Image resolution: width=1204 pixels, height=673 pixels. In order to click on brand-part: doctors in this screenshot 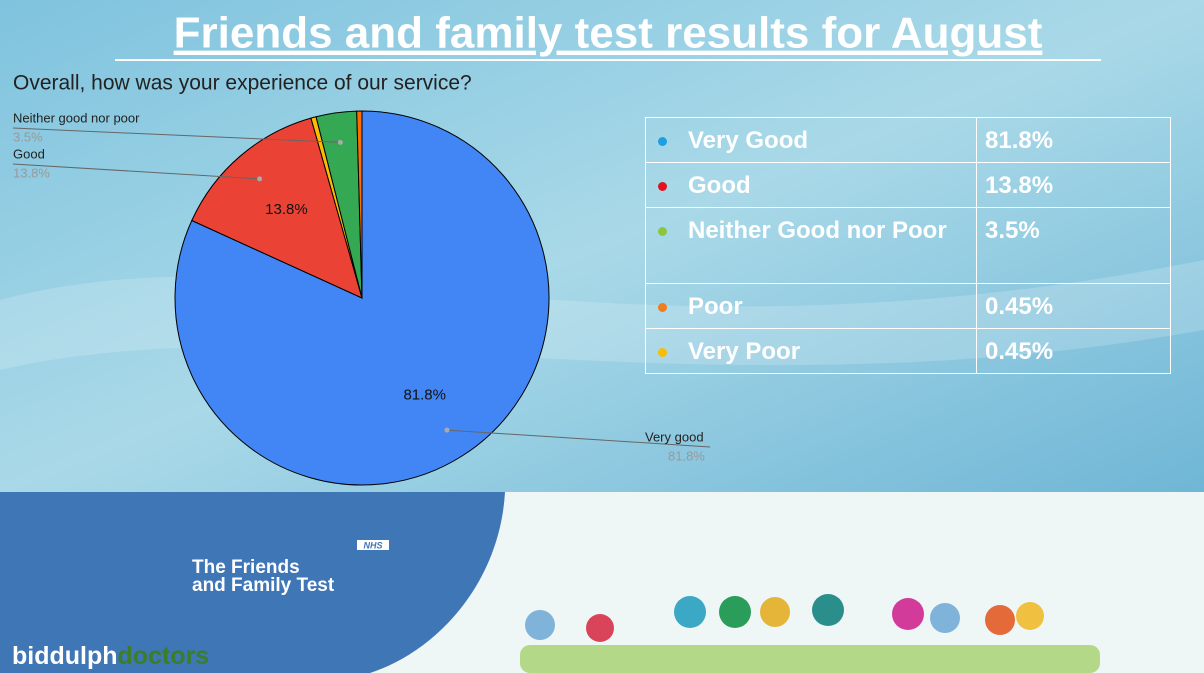, I will do `click(164, 656)`.